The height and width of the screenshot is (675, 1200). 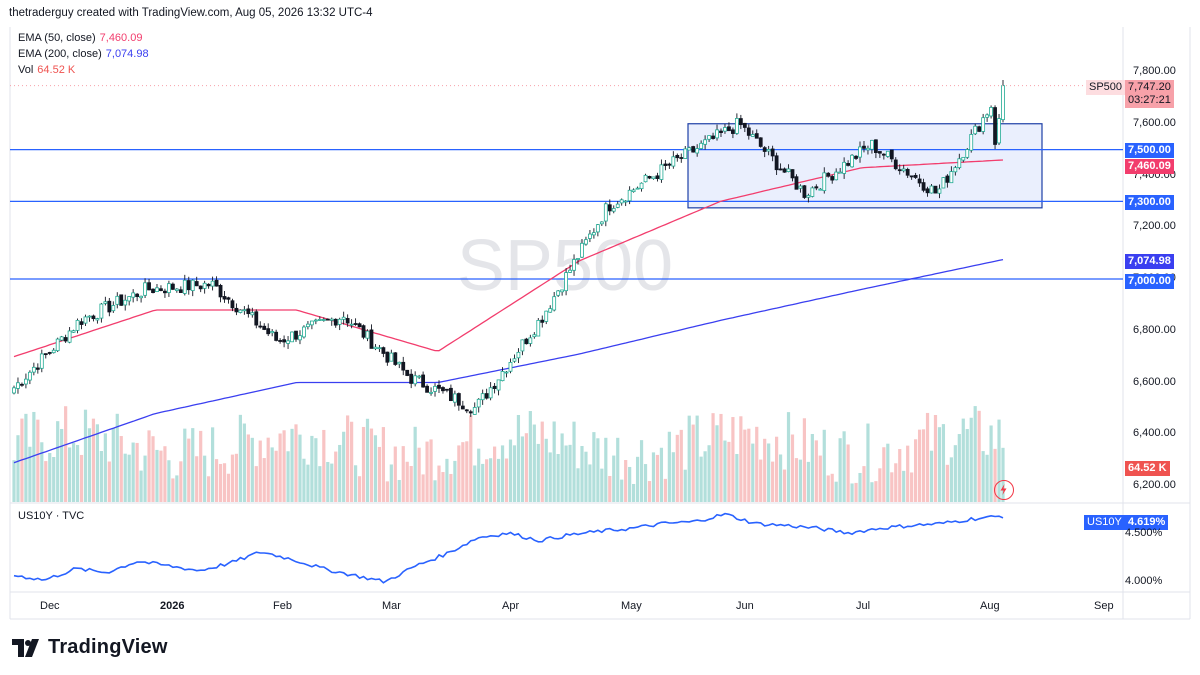 What do you see at coordinates (90, 647) in the screenshot?
I see `tradingview-logo: TradingView` at bounding box center [90, 647].